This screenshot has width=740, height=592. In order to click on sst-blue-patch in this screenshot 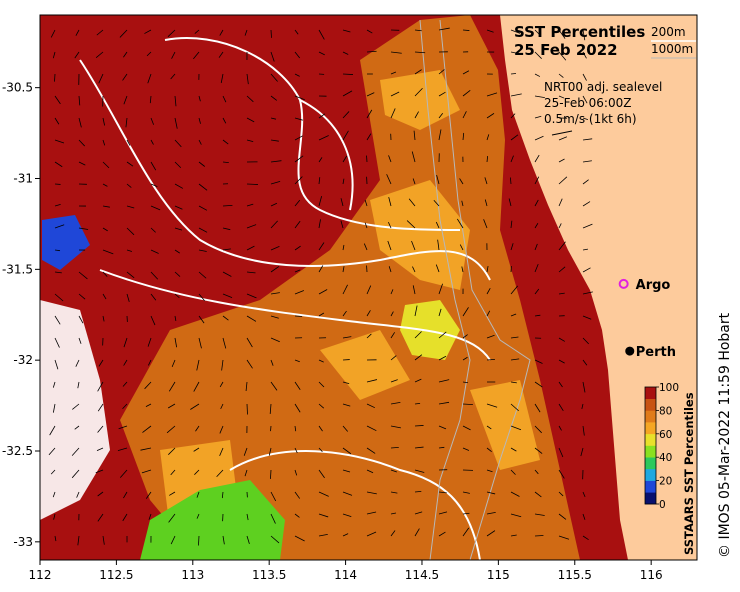, I will do `click(66, 242)`.